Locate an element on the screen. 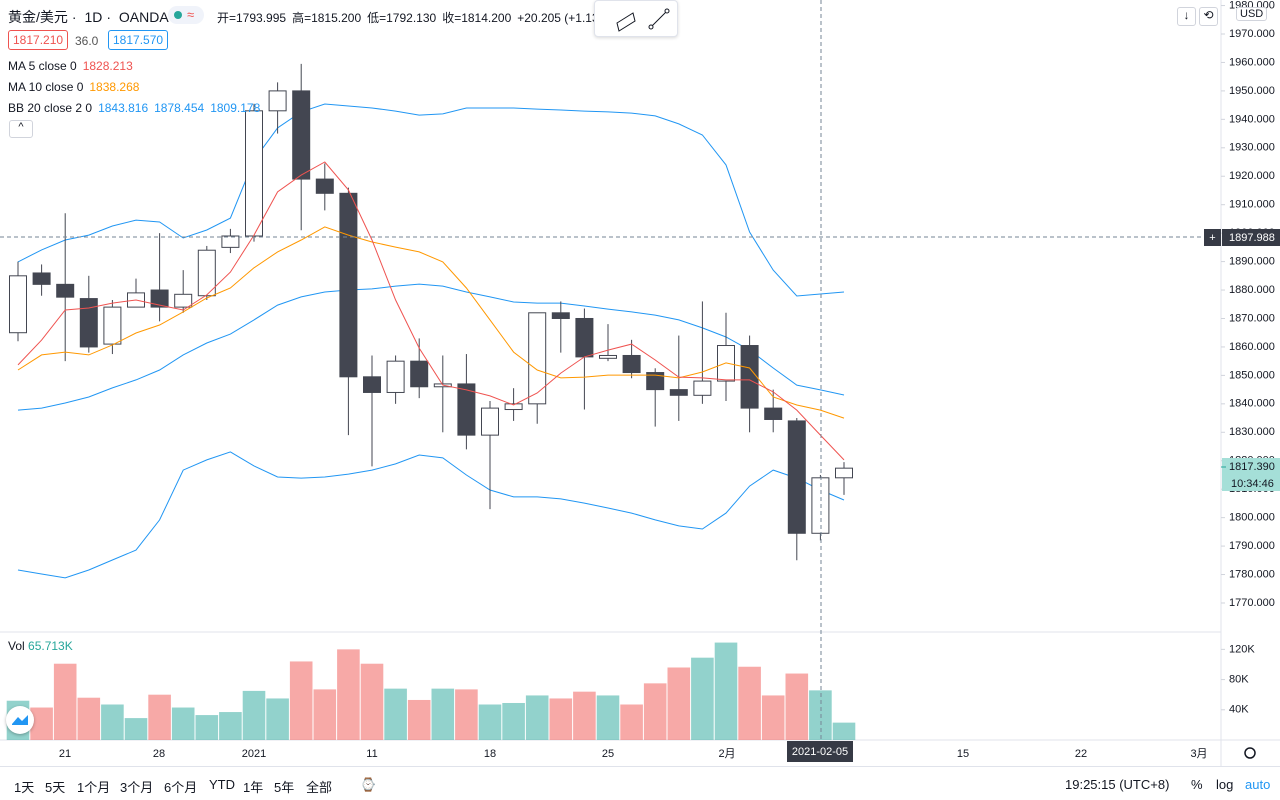  y2-tick-label: 40K is located at coordinates (1239, 710).